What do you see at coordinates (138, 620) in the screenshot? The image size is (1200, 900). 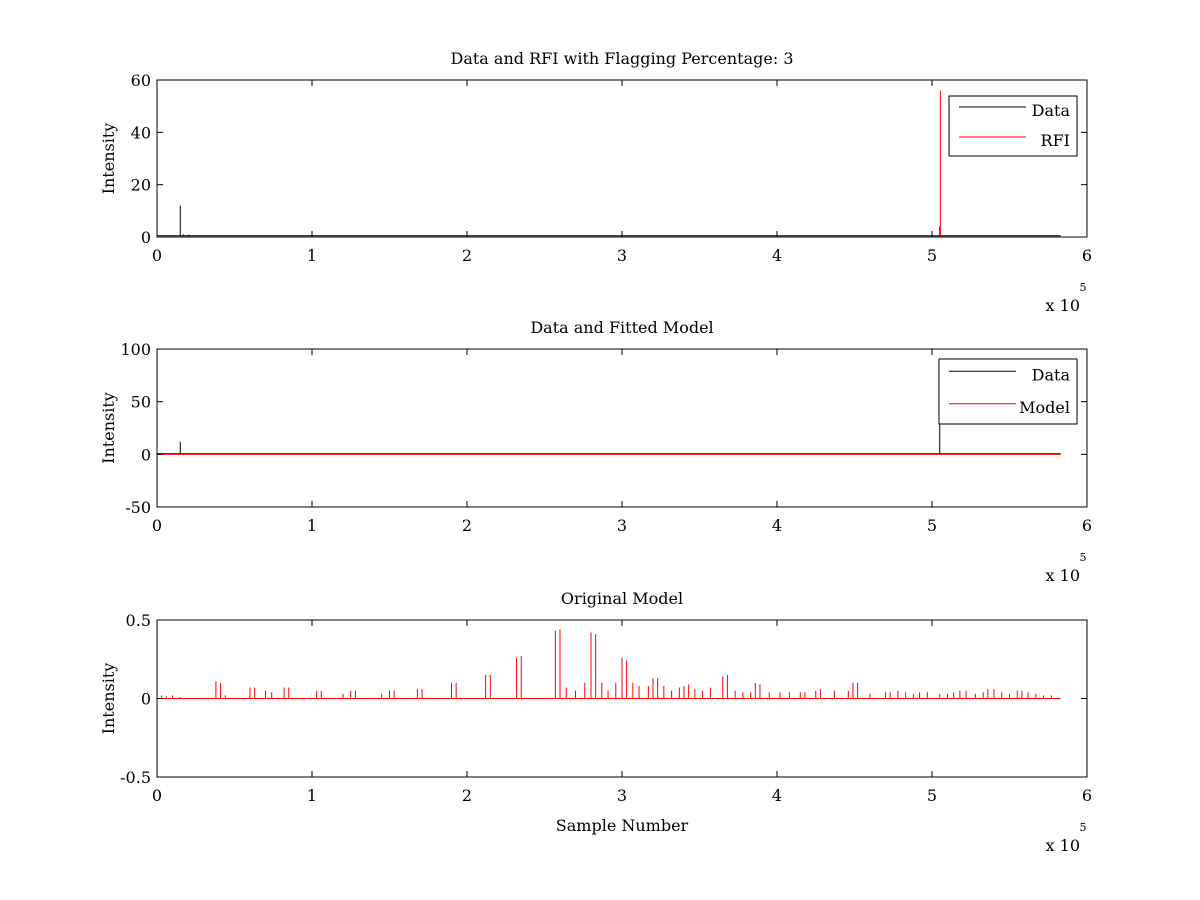 I see `y-tick-label: 0.5` at bounding box center [138, 620].